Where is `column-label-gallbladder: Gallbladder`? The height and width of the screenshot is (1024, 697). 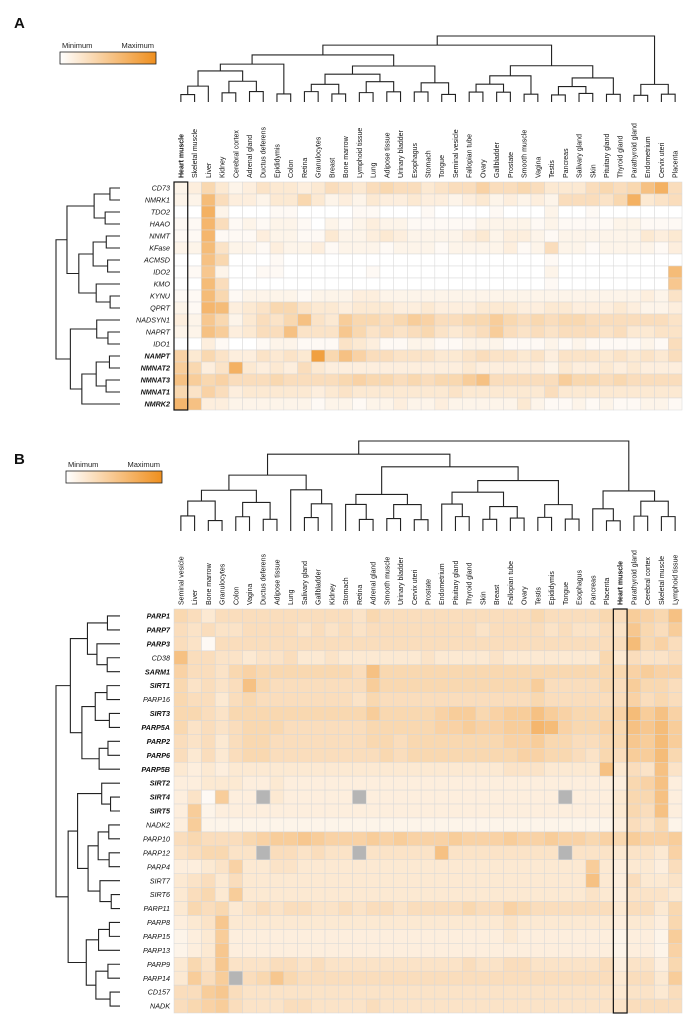 column-label-gallbladder: Gallbladder is located at coordinates (319, 587).